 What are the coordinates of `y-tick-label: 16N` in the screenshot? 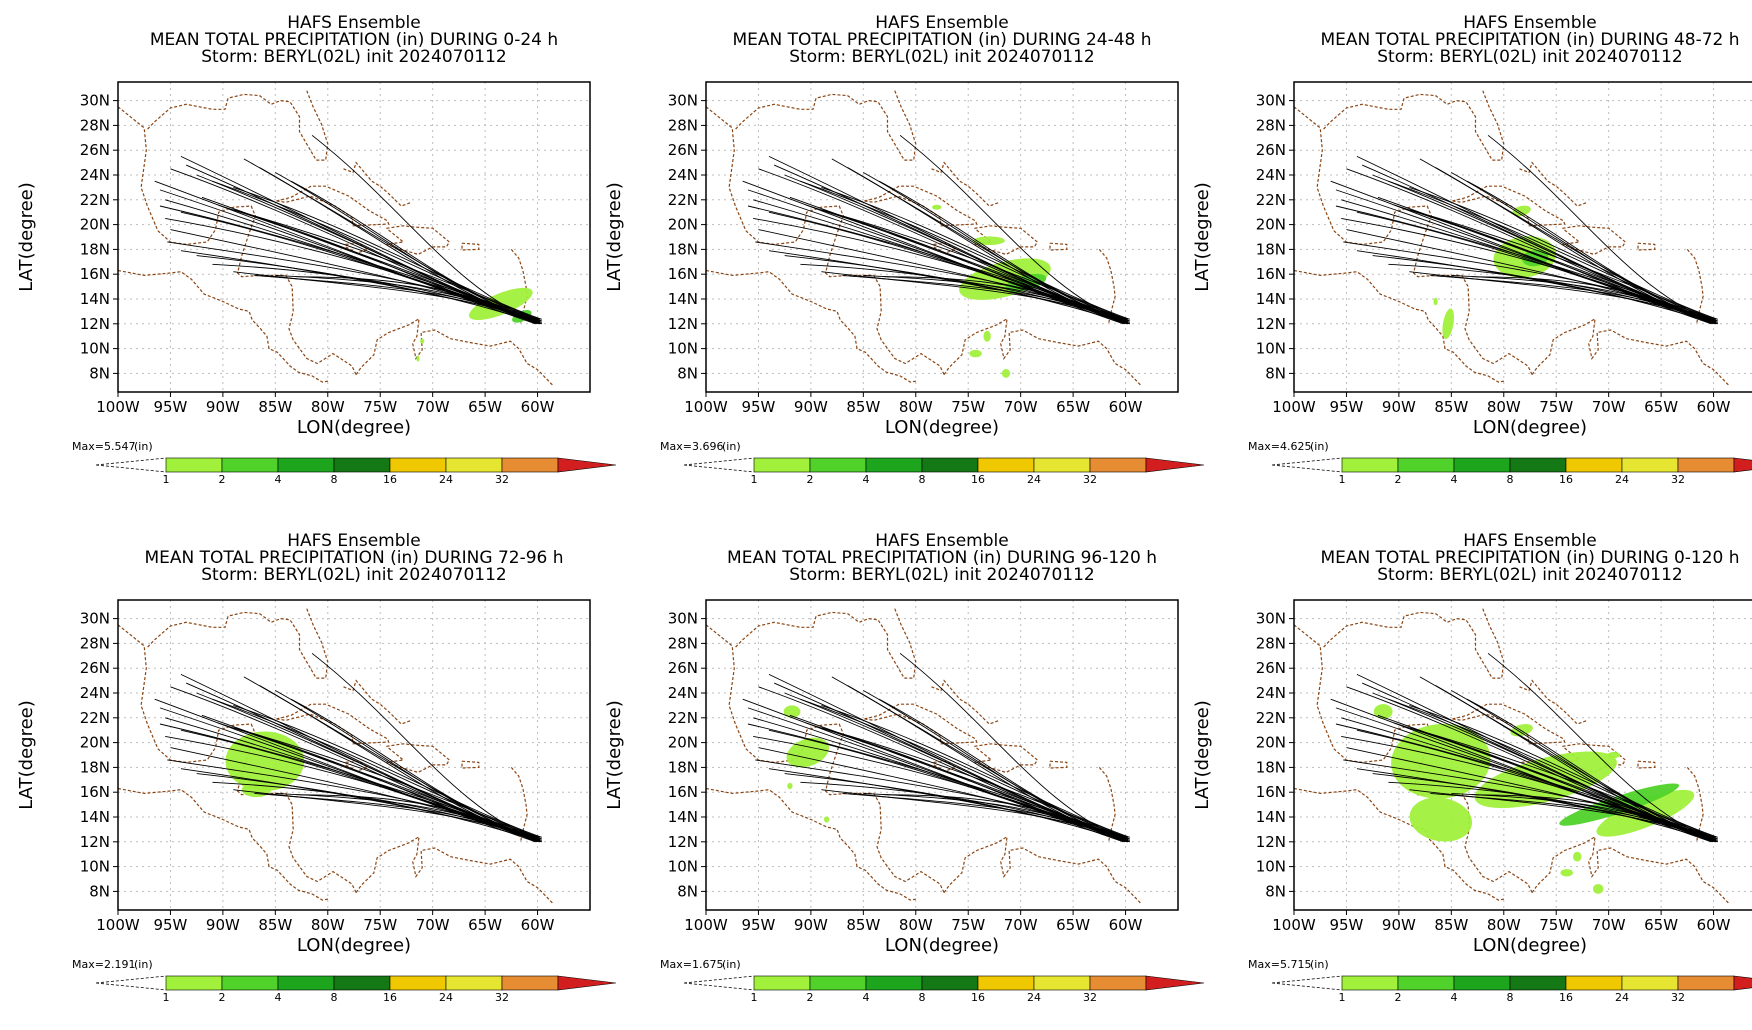 It's located at (683, 274).